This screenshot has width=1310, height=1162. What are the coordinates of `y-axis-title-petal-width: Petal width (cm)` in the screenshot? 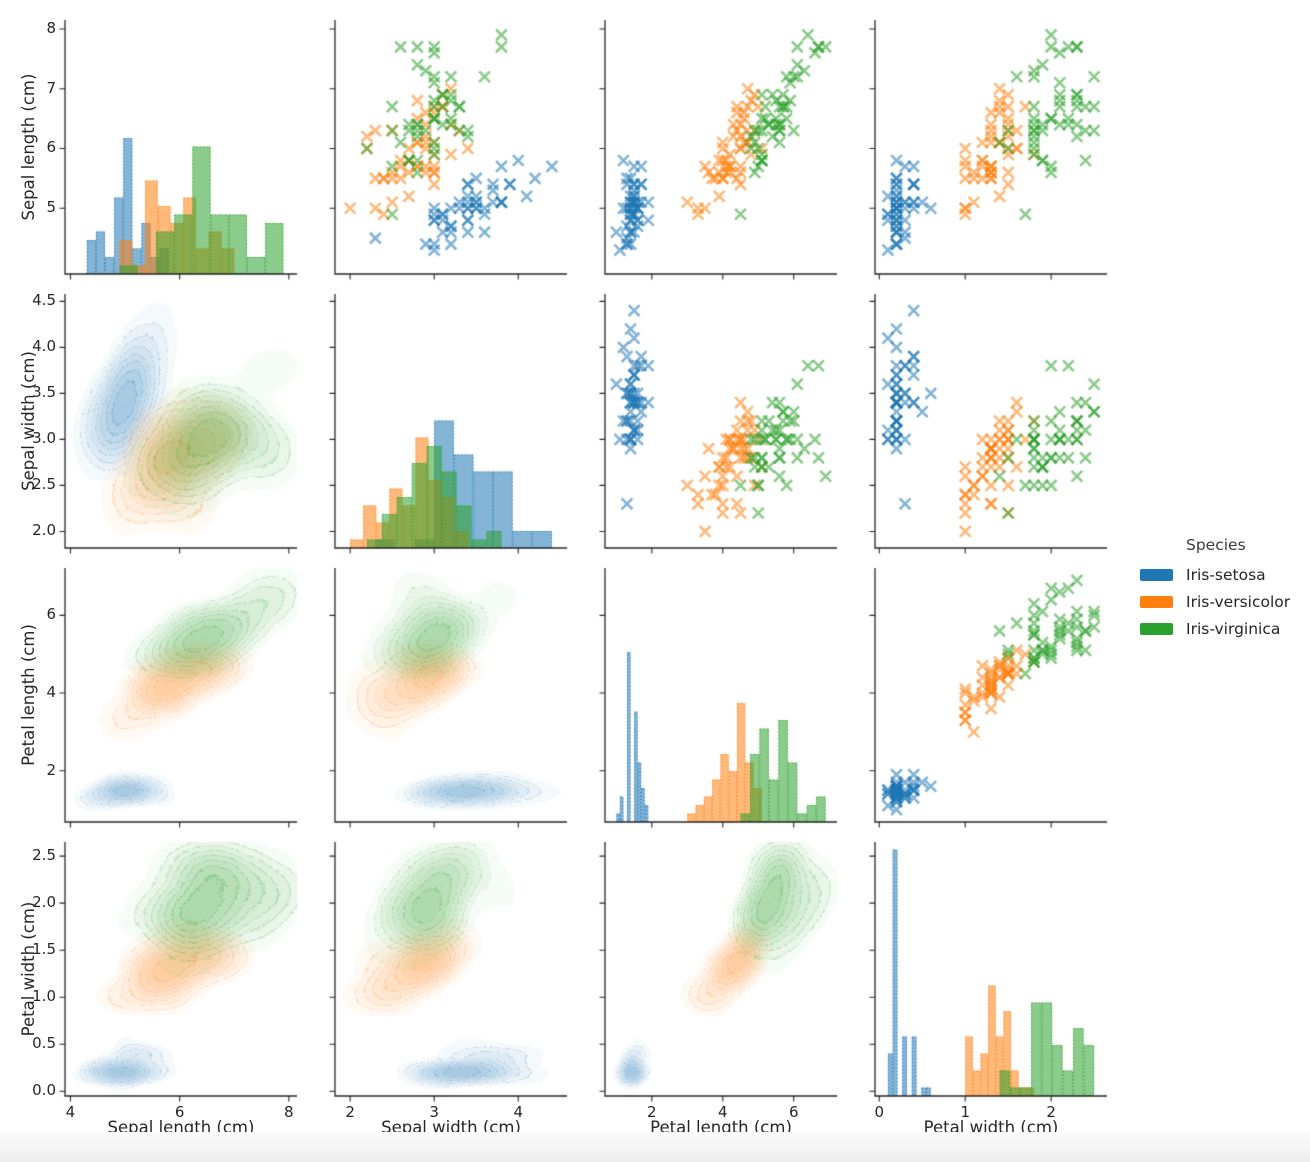 It's located at (28, 969).